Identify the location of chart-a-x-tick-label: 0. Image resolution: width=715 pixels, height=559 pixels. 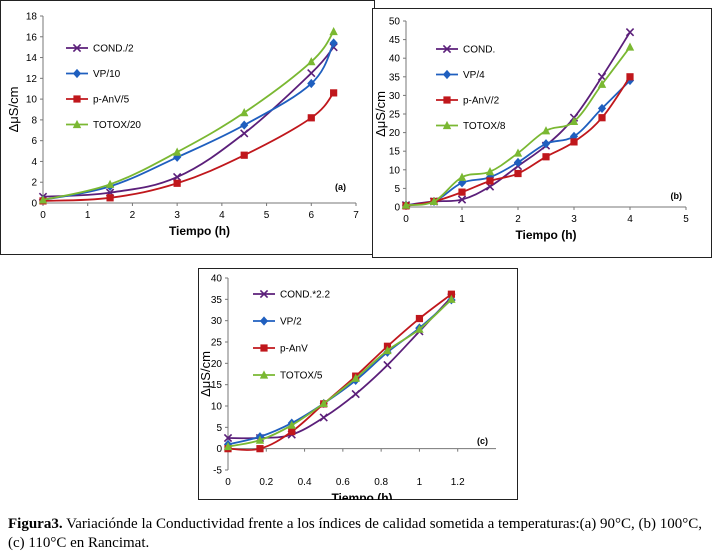
(43, 215).